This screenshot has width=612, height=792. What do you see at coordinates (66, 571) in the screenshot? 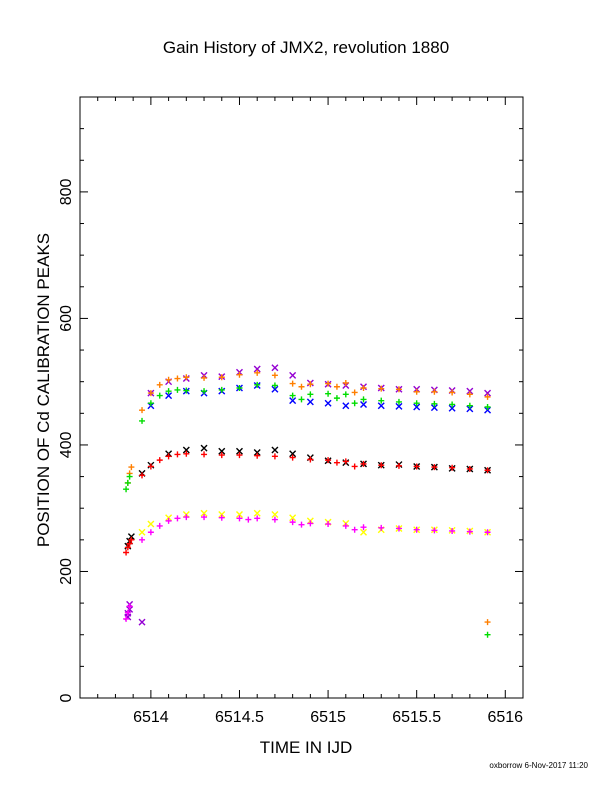
I see `y-tick-label: 200` at bounding box center [66, 571].